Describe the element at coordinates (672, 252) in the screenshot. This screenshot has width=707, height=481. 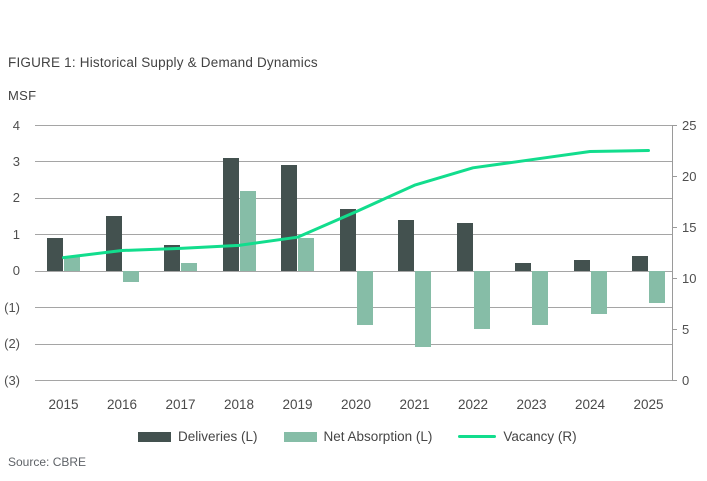
I see `right-axis-line` at that location.